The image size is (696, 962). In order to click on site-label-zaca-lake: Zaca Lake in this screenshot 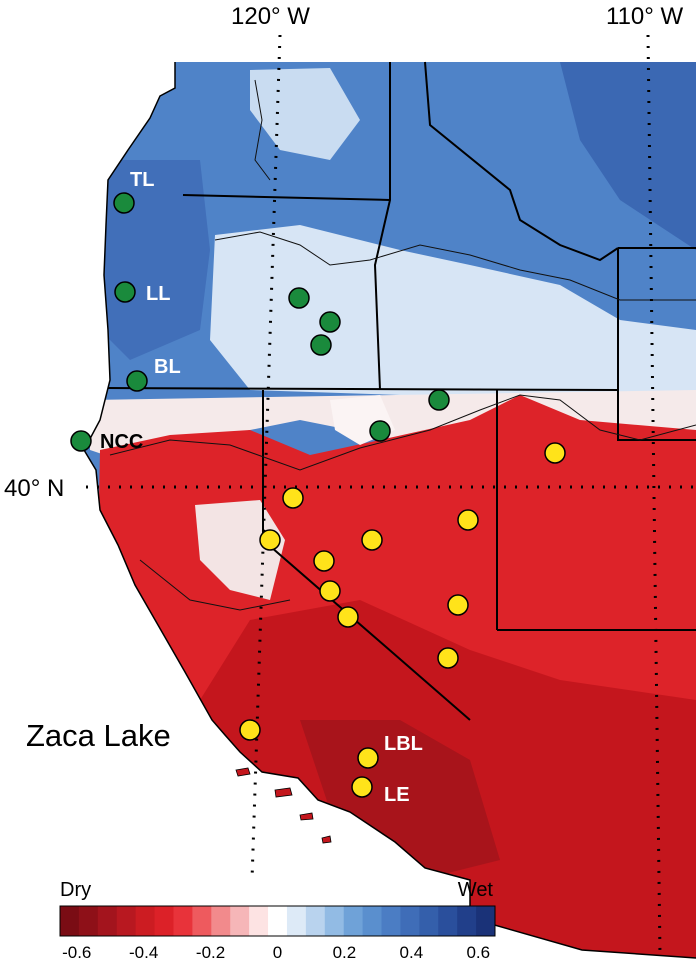, I will do `click(98, 735)`.